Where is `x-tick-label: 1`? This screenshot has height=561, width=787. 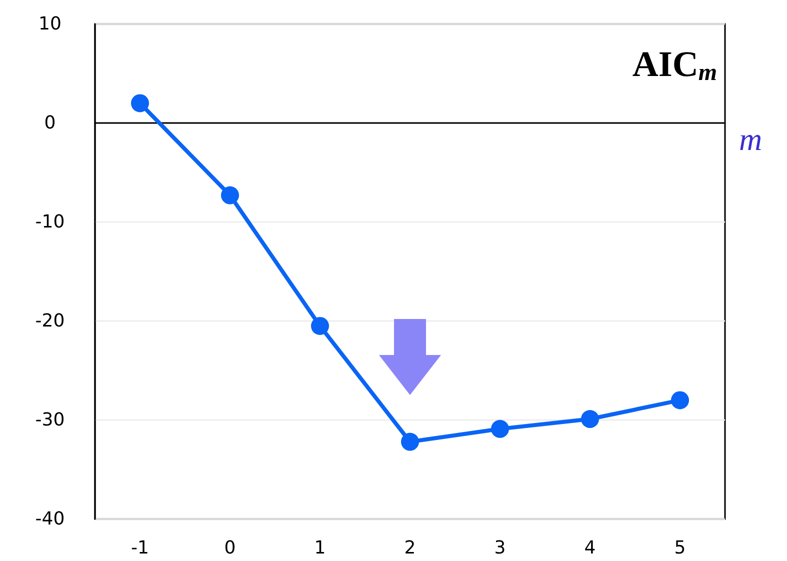
x-tick-label: 1 is located at coordinates (320, 548).